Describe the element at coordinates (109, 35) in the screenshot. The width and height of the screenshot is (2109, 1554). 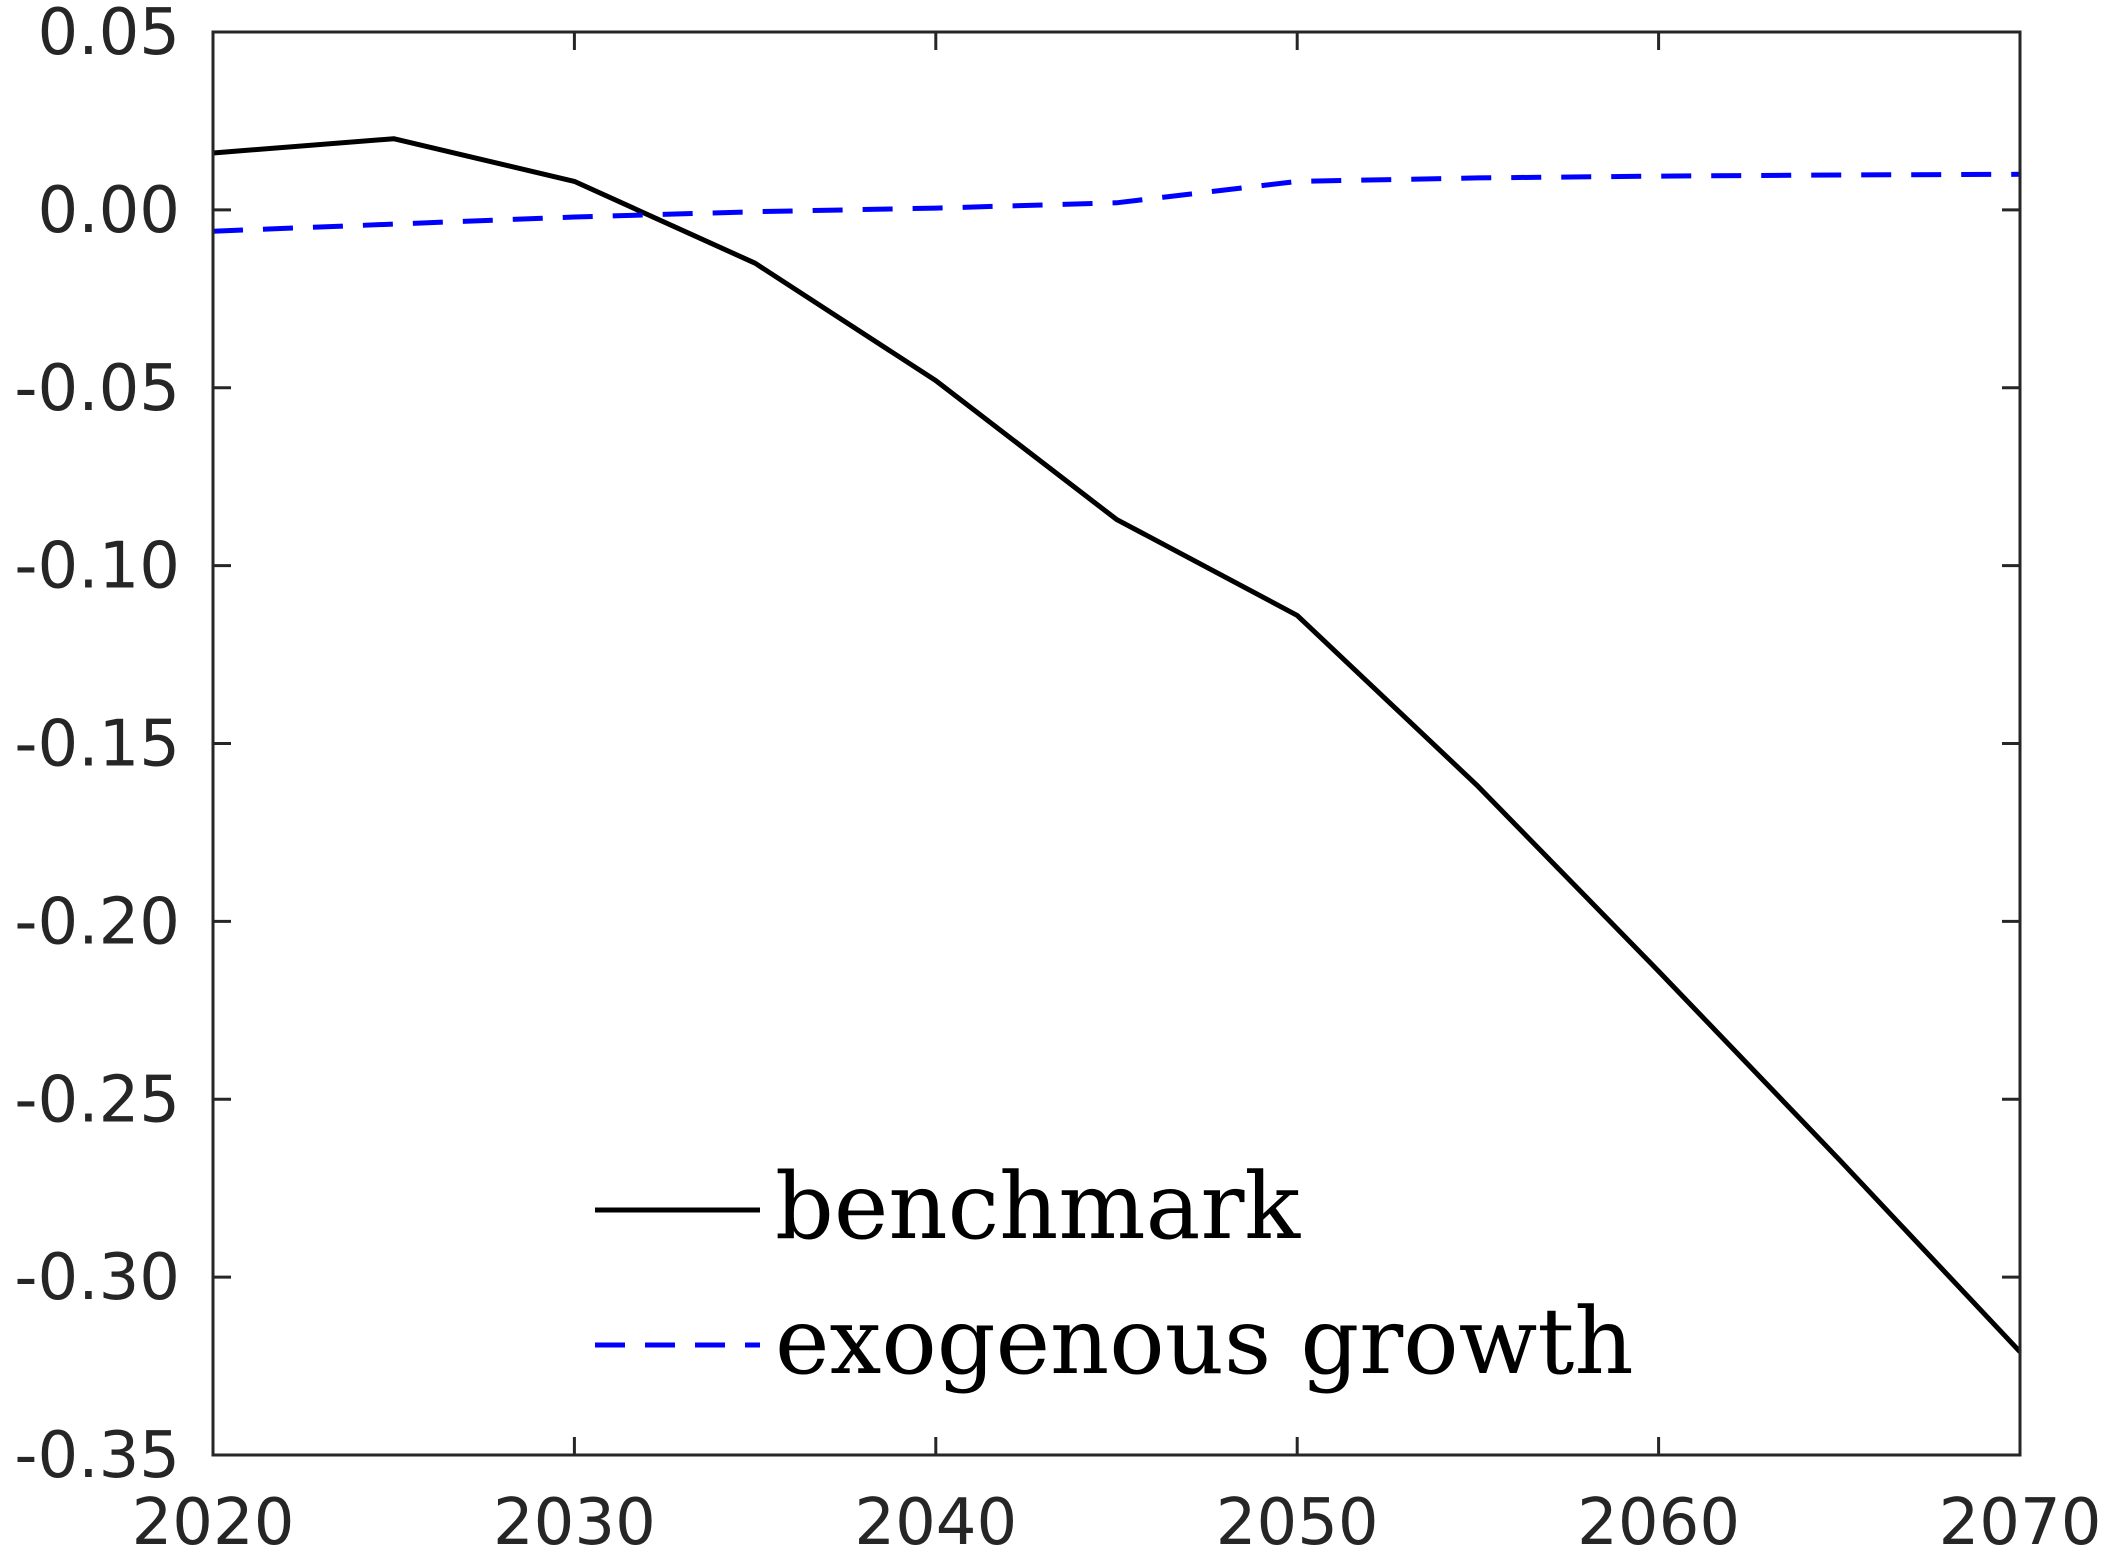
I see `y-tick-label: 0.05` at that location.